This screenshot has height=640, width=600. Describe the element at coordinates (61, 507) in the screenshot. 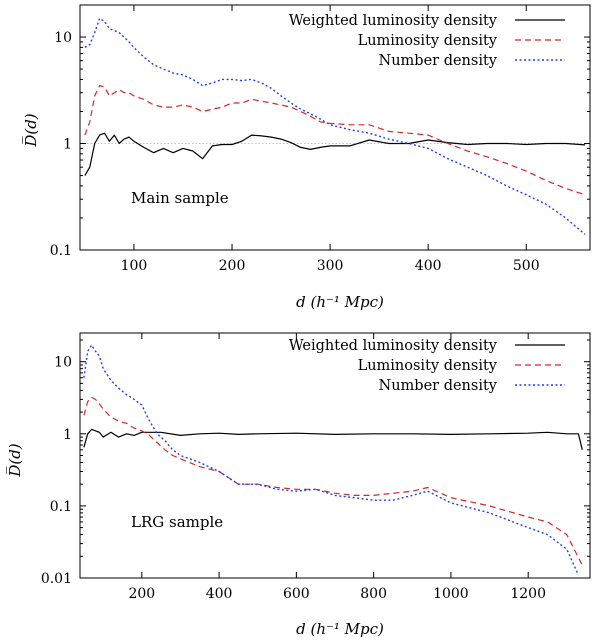

I see `lrg-y-tick-label: 0.1` at that location.